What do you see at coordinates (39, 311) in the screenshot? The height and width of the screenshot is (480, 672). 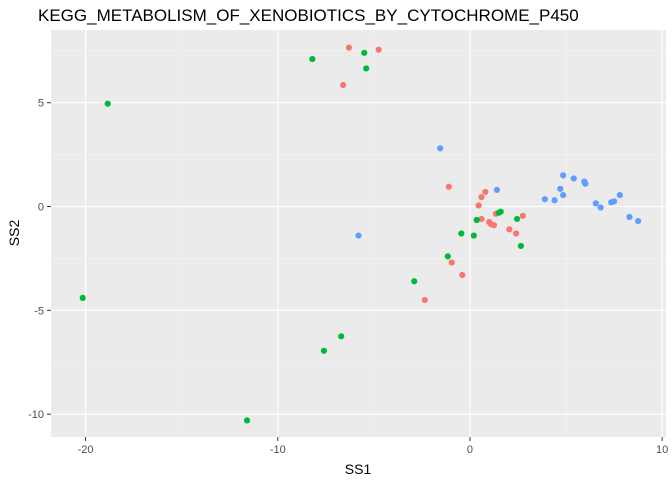 I see `y-tick-label: -5` at bounding box center [39, 311].